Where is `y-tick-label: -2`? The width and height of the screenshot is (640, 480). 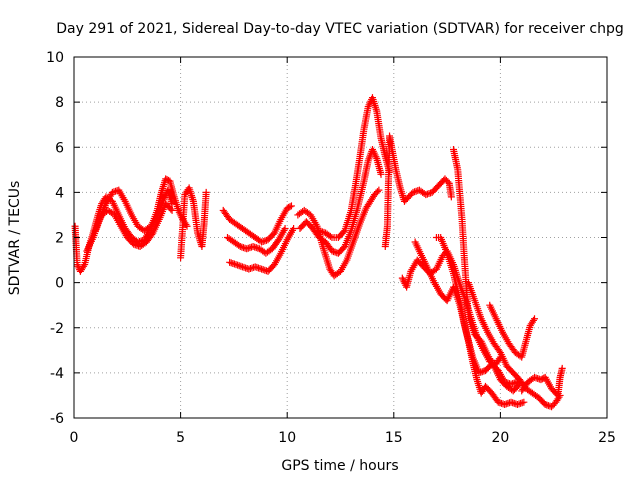 y-tick-label: -2 is located at coordinates (57, 329).